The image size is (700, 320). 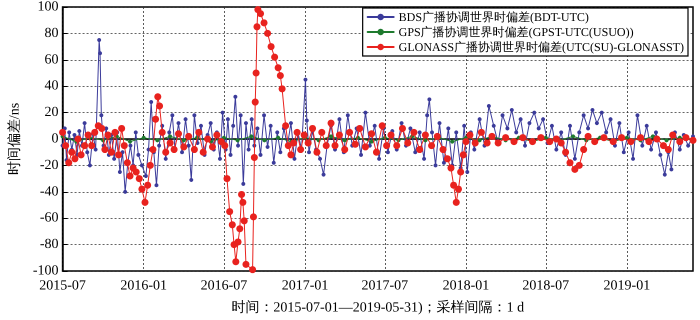 I want to click on x-tick-label: 2016-07, so click(x=224, y=286).